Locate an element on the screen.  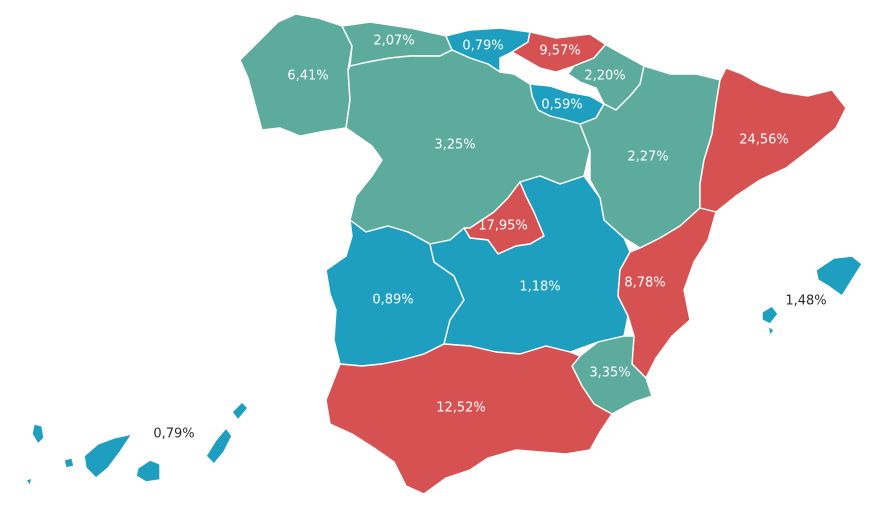
label-aragon: 2,27% is located at coordinates (647, 157).